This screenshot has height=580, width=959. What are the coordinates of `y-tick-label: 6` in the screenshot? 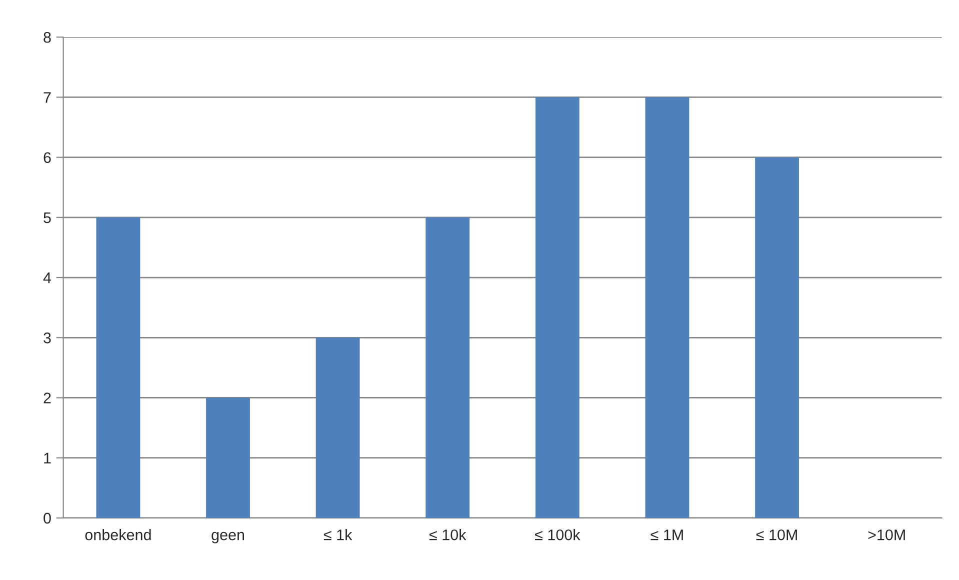 It's located at (47, 158).